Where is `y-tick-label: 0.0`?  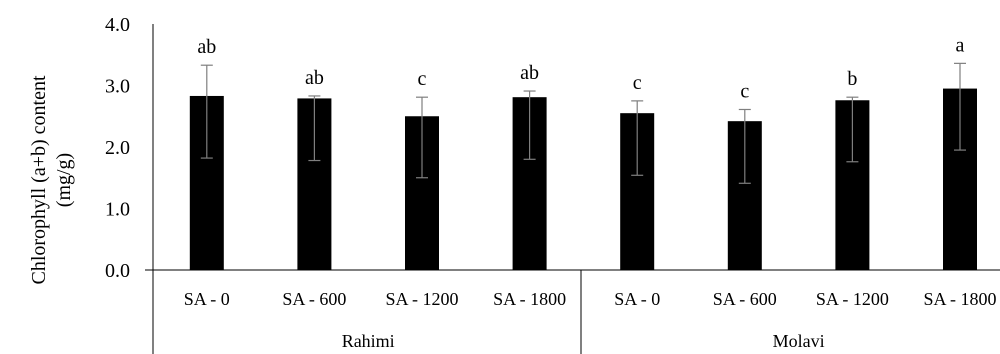
y-tick-label: 0.0 is located at coordinates (117, 271).